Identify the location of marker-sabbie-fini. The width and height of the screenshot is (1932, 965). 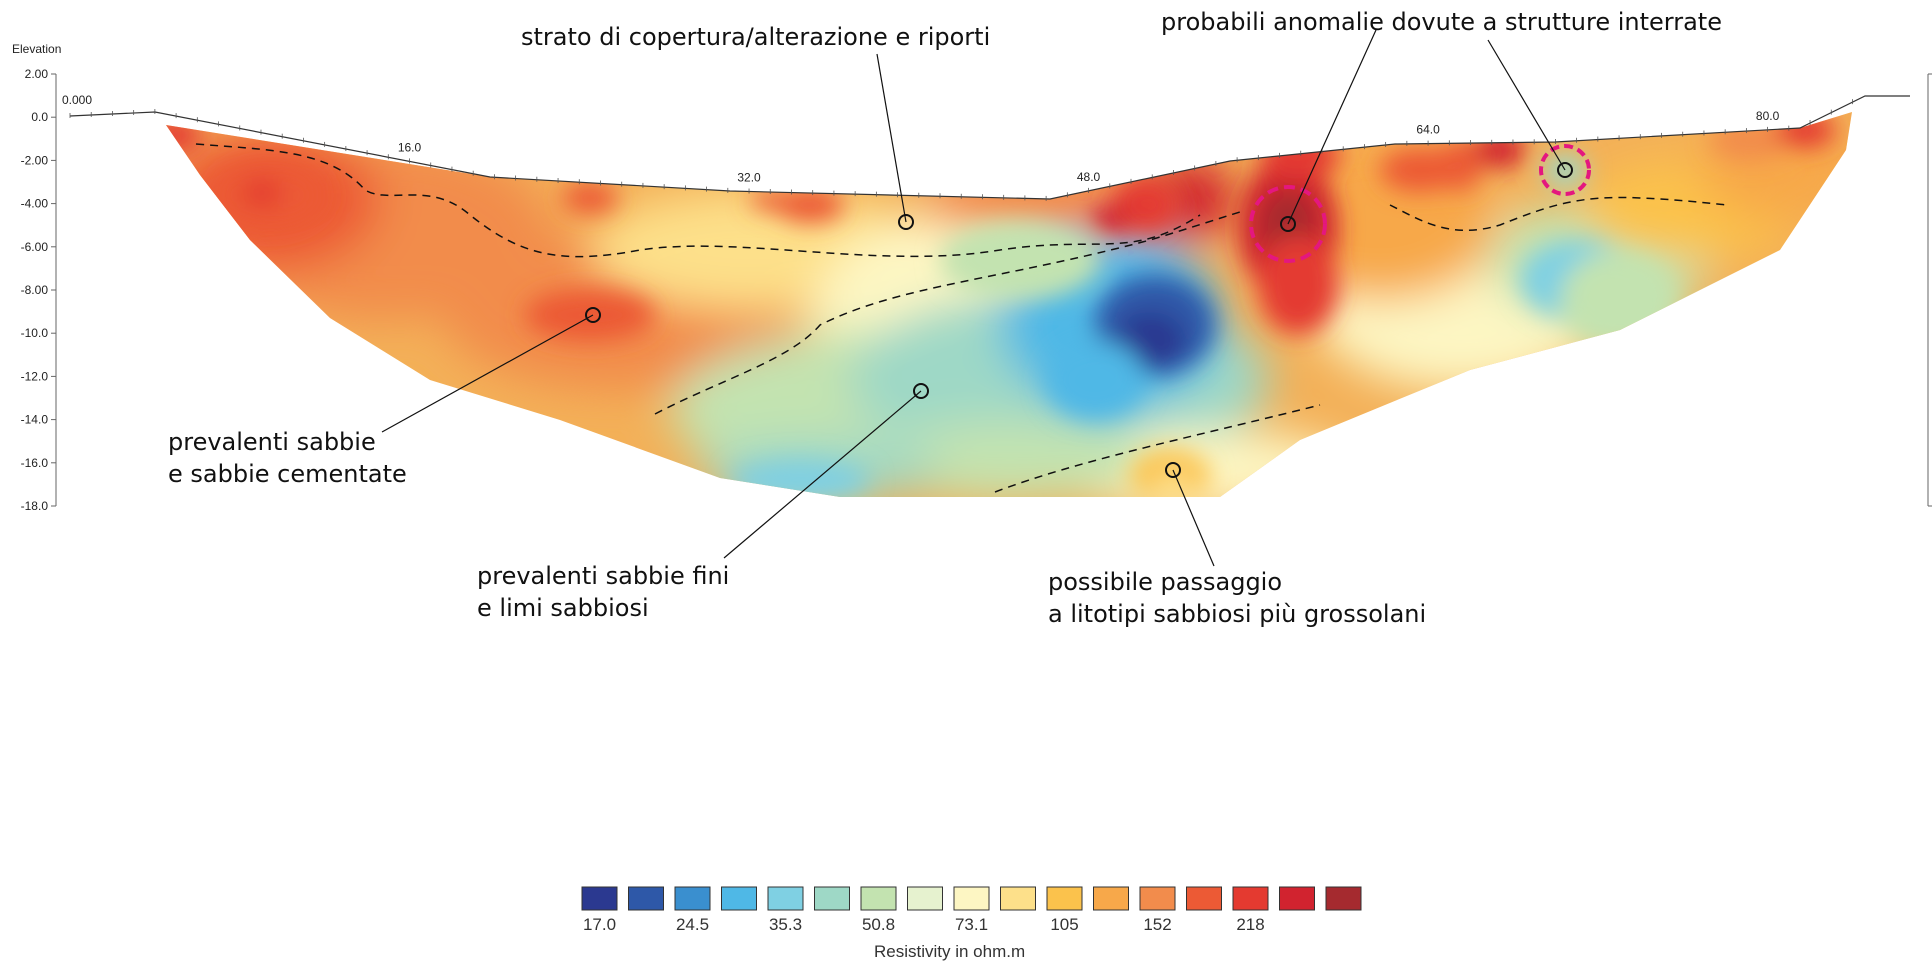
(921, 391).